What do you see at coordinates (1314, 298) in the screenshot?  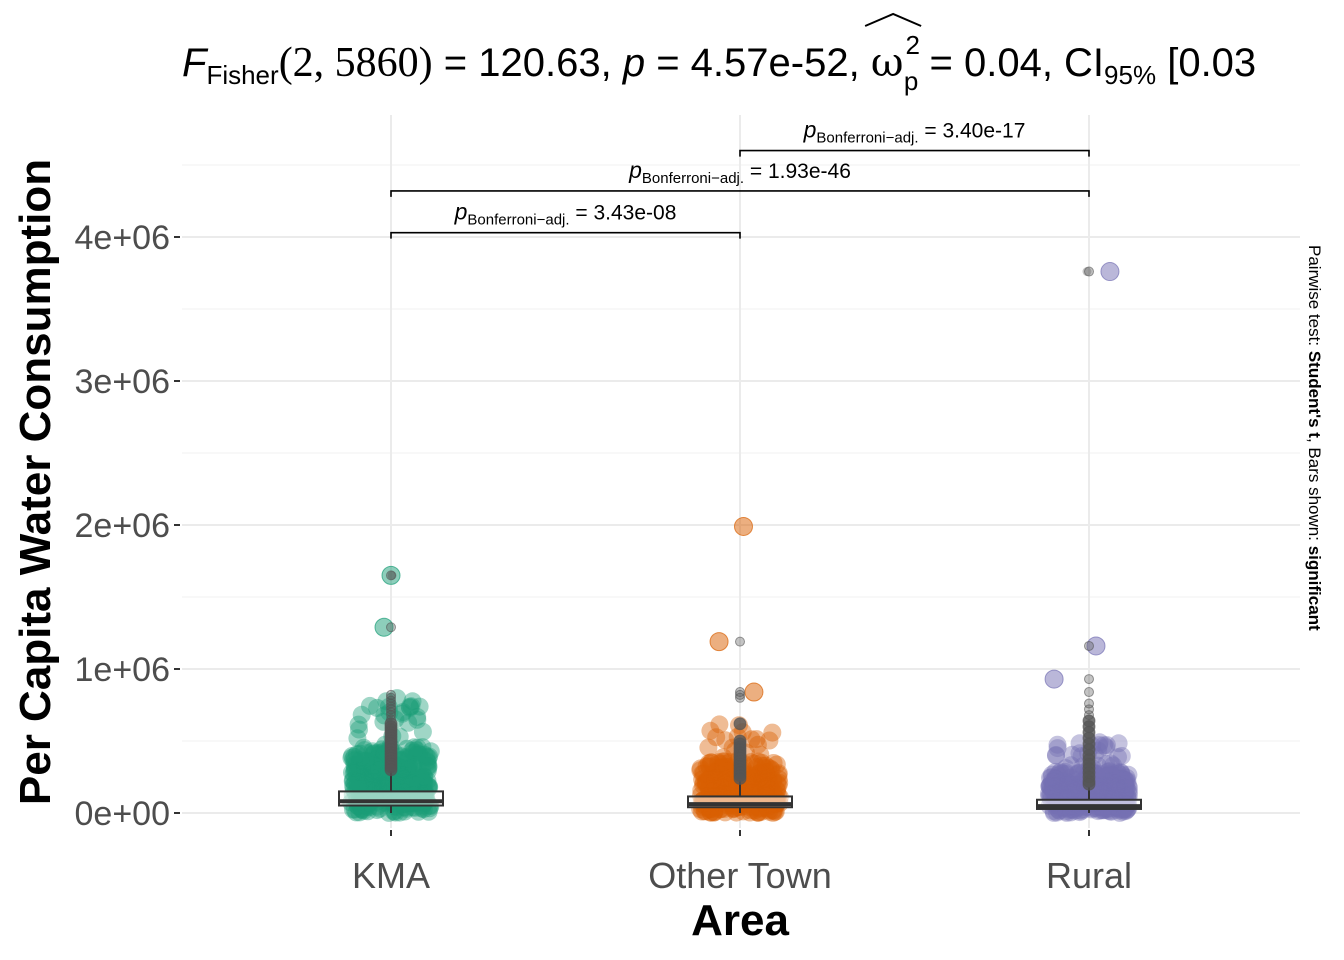 I see `caption-prefix: Pairwise test:` at bounding box center [1314, 298].